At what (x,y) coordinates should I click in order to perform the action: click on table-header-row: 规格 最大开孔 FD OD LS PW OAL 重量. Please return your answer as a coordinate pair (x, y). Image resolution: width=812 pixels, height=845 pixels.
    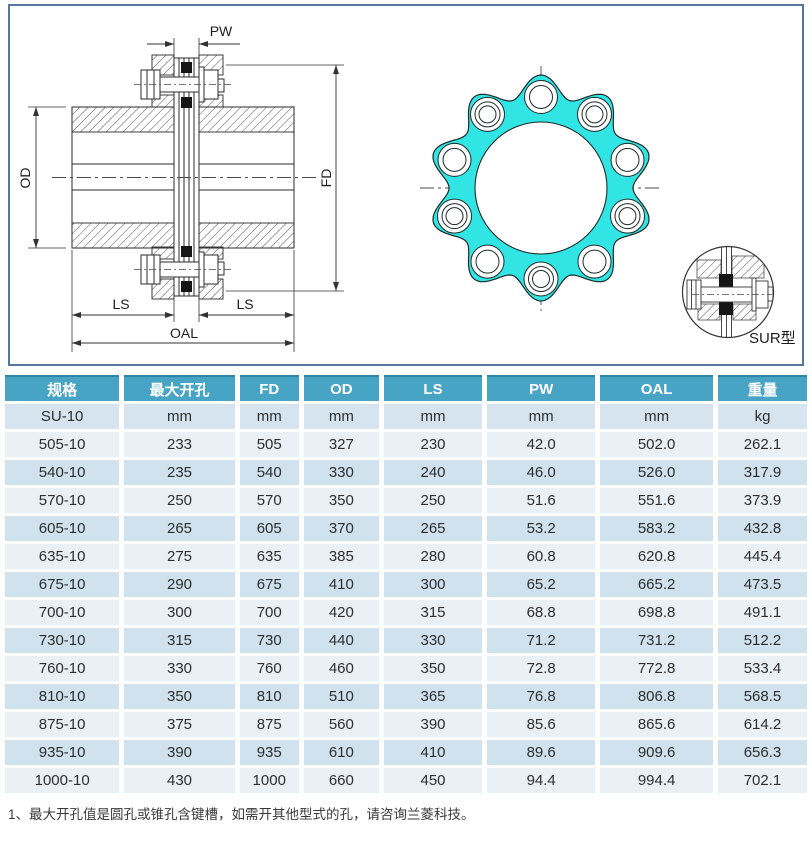
    Looking at the image, I should click on (406, 388).